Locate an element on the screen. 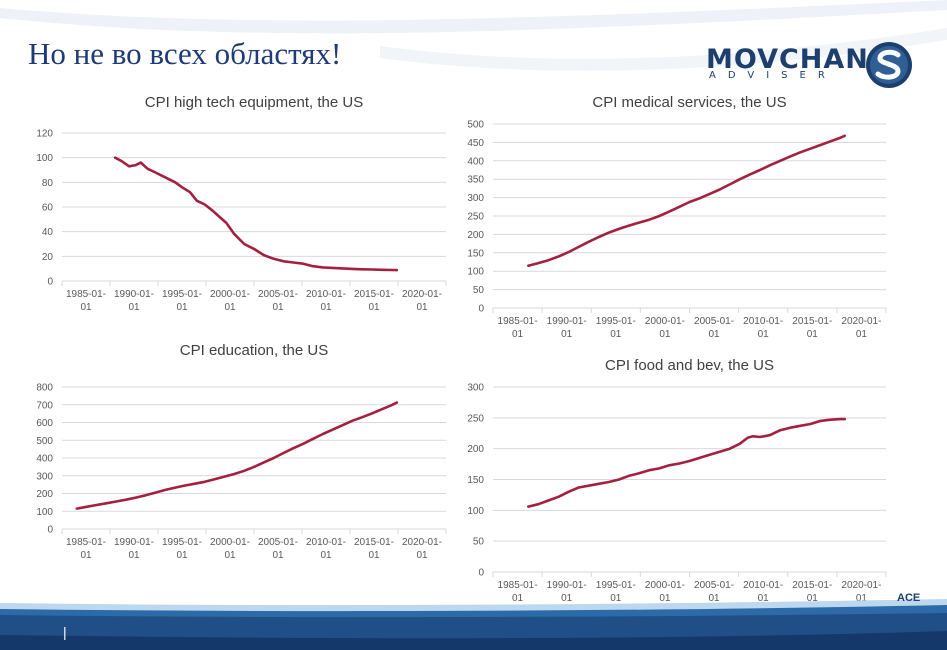 This screenshot has width=947, height=650. y-tick-label: 20 is located at coordinates (48, 257).